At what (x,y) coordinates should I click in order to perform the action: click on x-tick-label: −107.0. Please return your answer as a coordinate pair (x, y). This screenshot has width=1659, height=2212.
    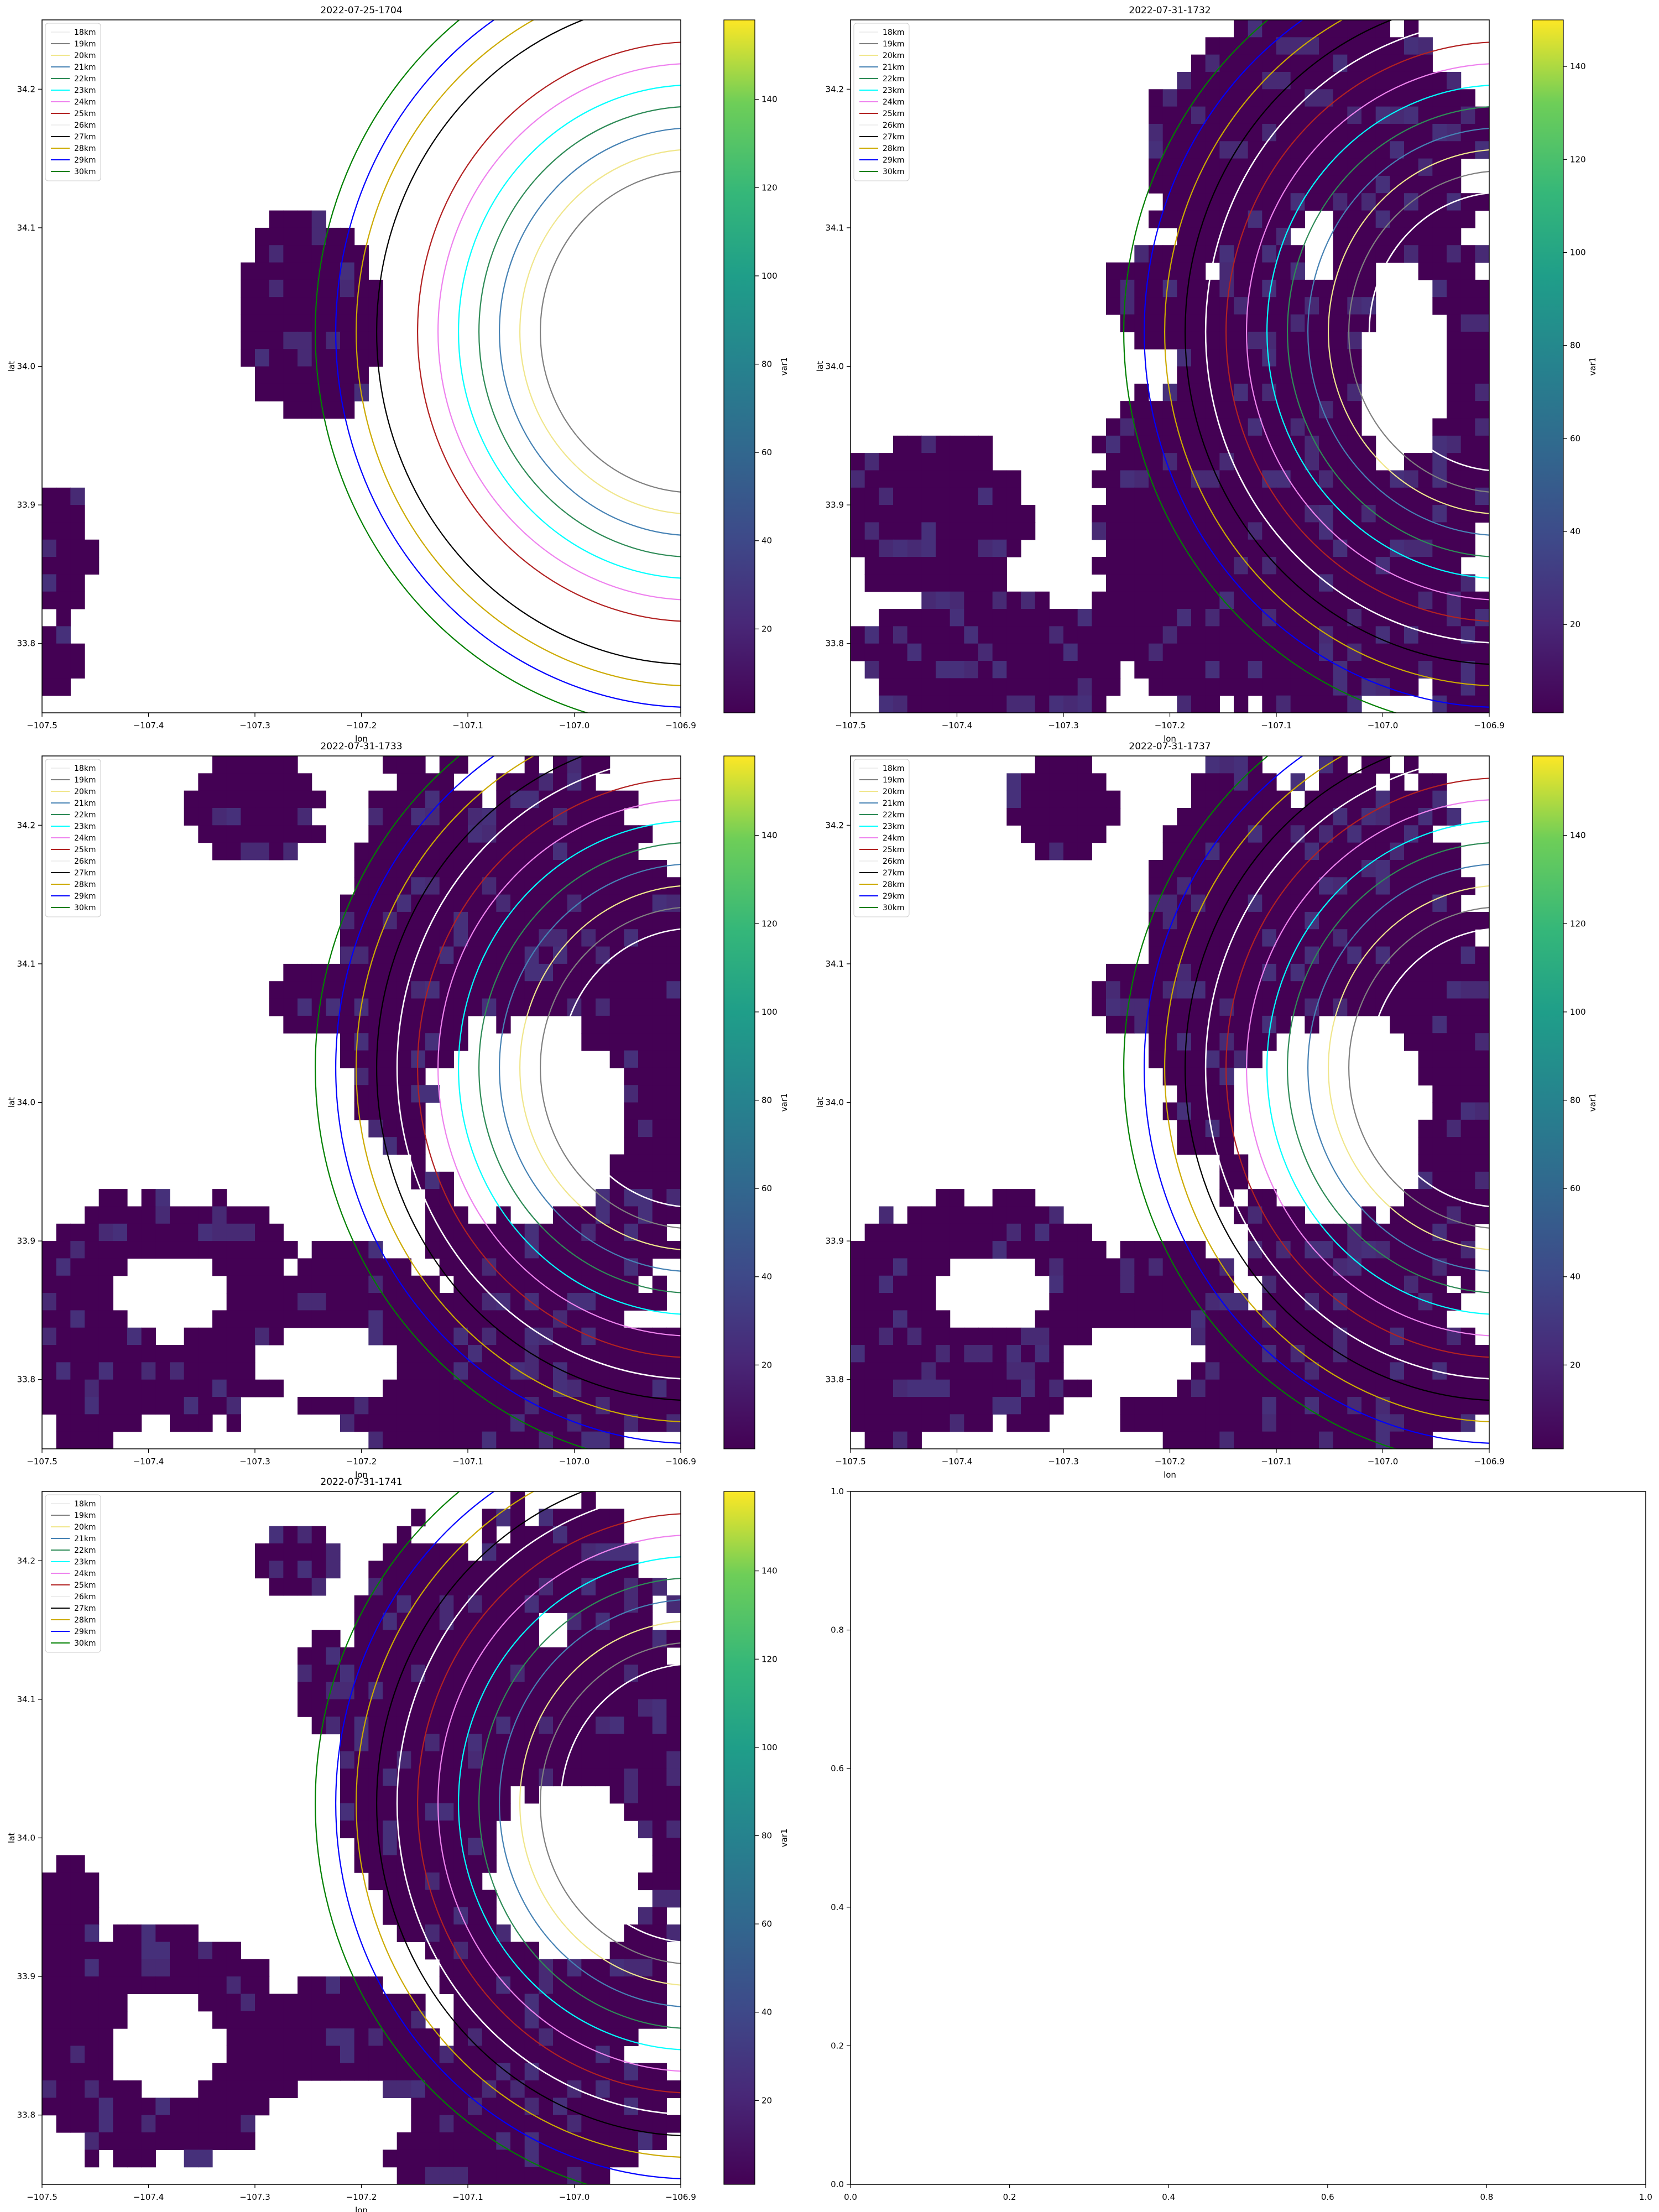
    Looking at the image, I should click on (574, 2197).